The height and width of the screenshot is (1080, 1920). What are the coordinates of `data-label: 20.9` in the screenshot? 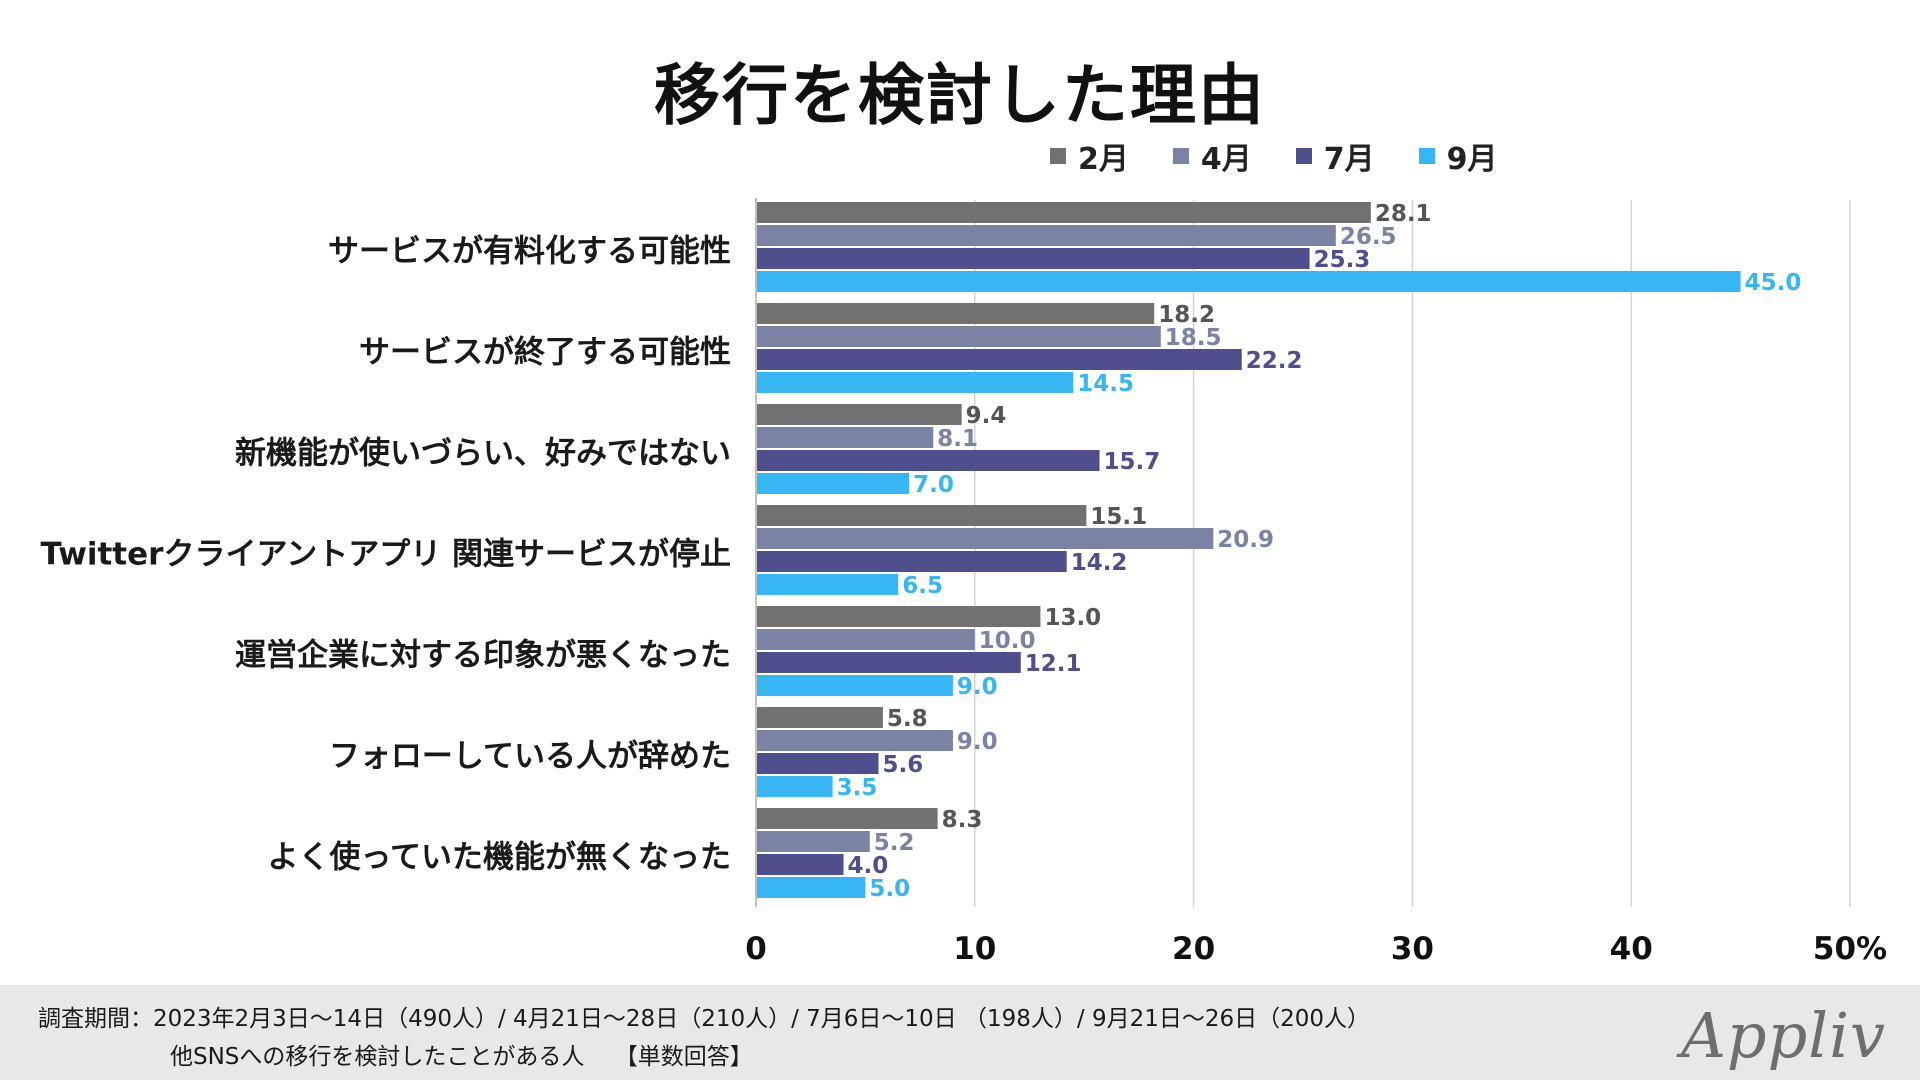 It's located at (1245, 540).